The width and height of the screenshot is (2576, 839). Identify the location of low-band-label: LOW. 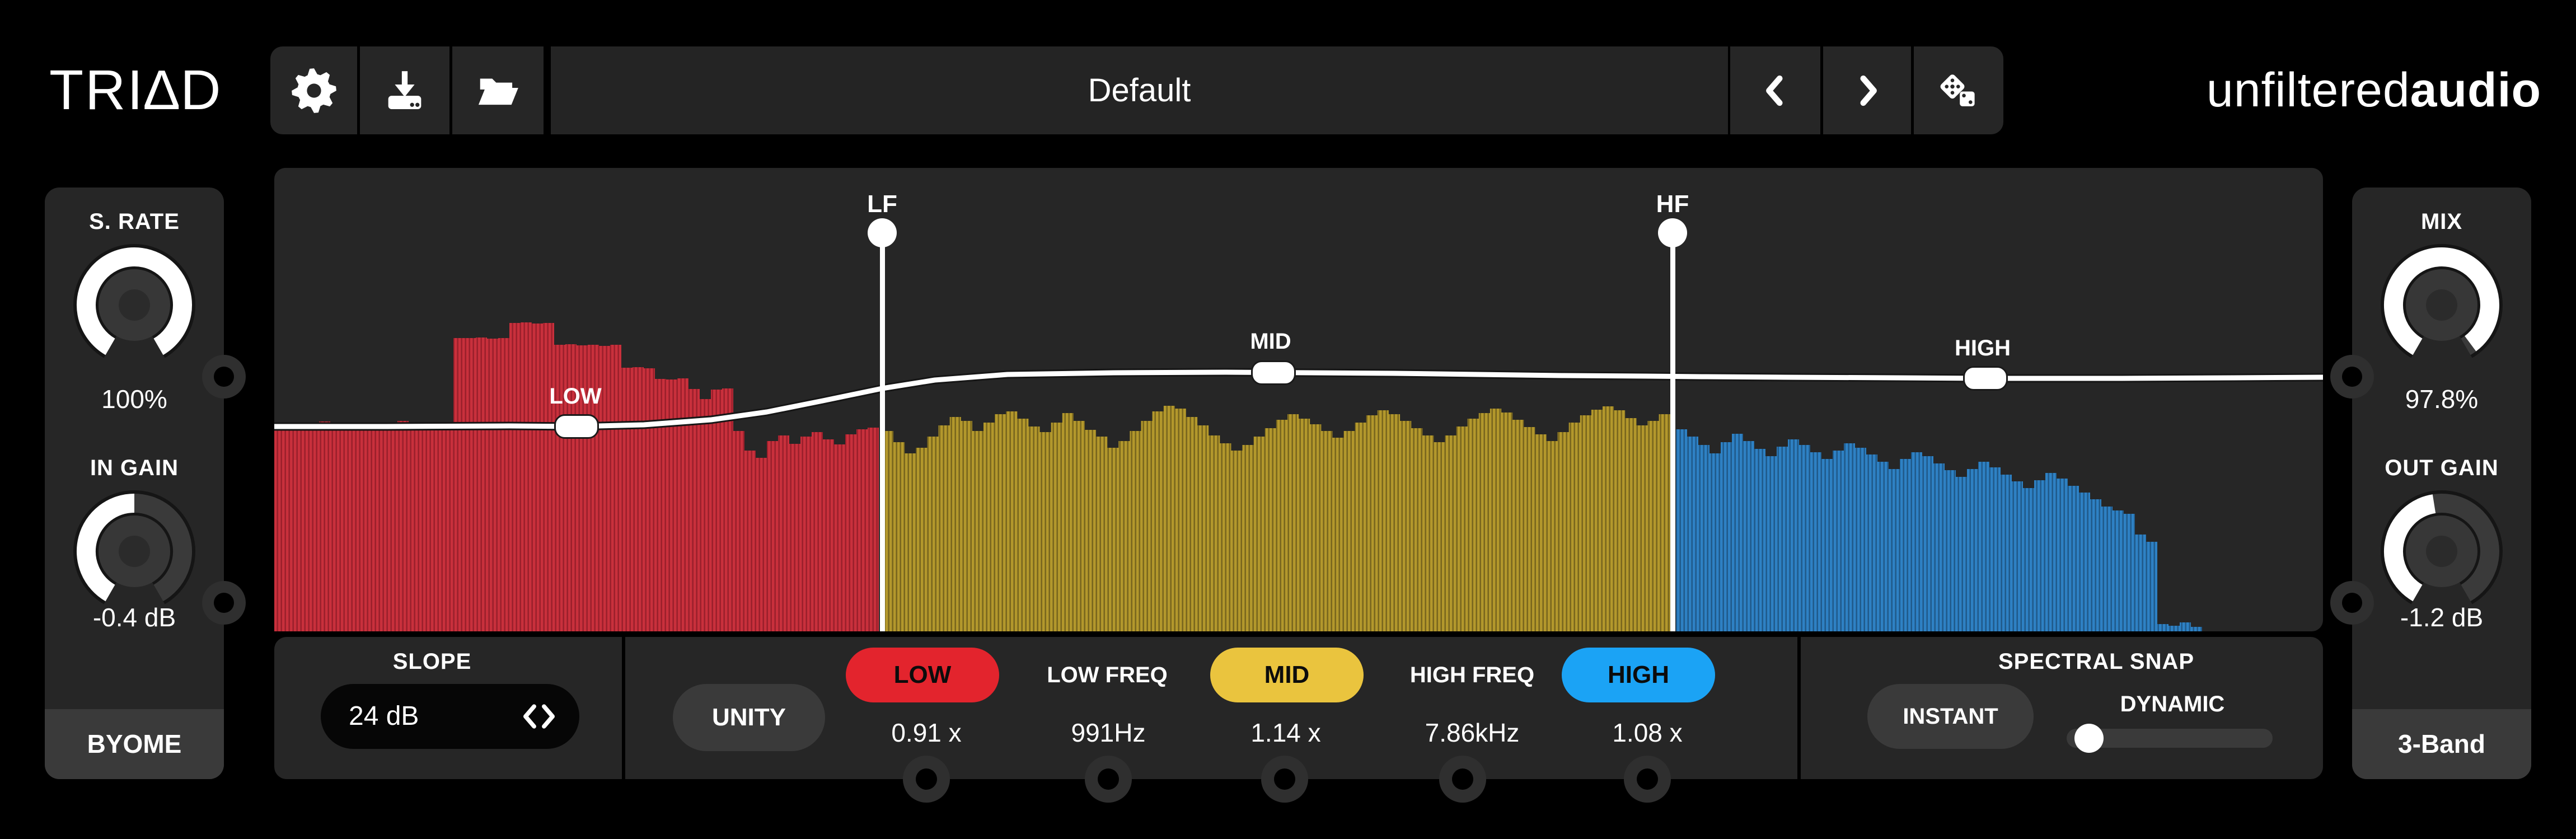
(575, 396).